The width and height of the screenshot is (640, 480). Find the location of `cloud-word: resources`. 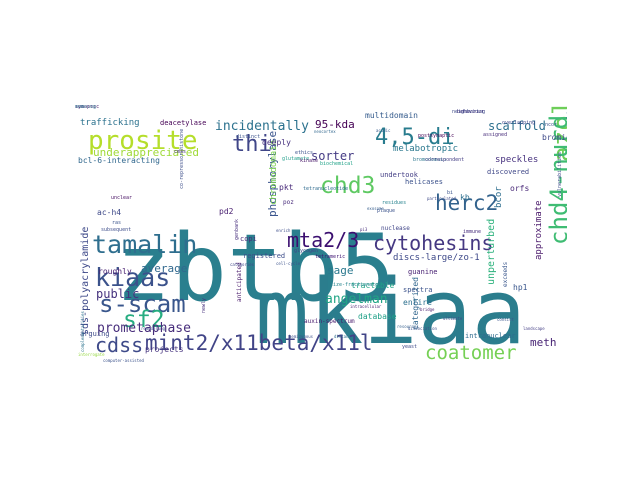

cloud-word: resources is located at coordinates (408, 326).